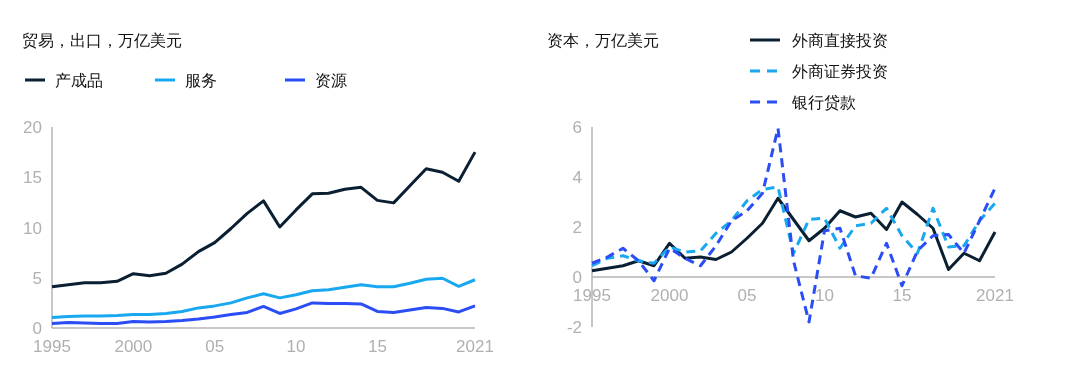 This screenshot has height=390, width=1072. Describe the element at coordinates (577, 227) in the screenshot. I see `y-tick-label: 2` at that location.